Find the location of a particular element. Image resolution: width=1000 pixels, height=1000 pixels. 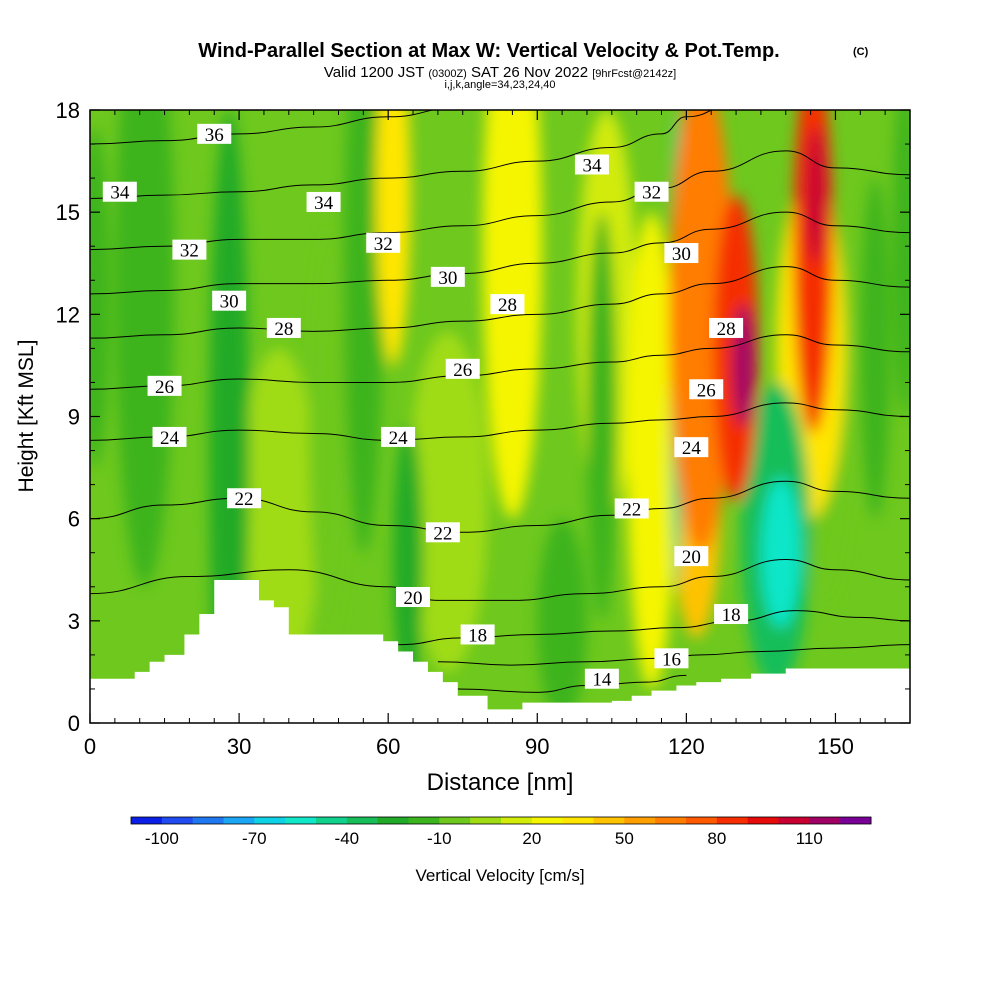

contour-label: 14 is located at coordinates (601, 679).